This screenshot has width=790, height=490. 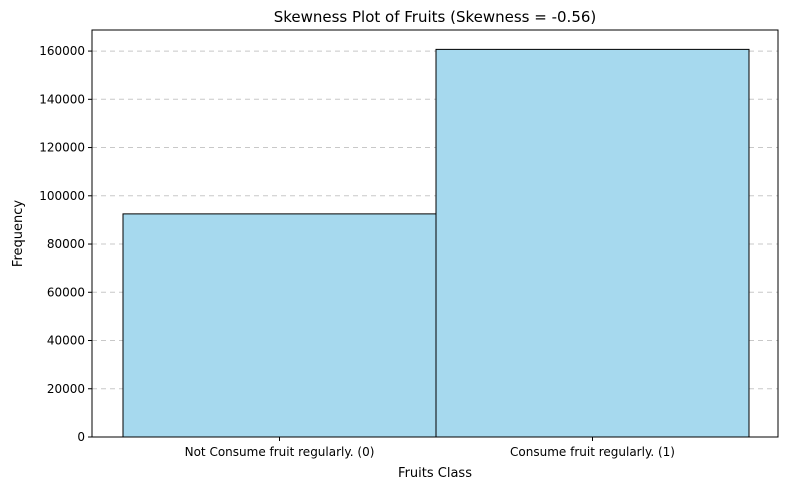 I want to click on y-tick-label: 80000, so click(x=66, y=244).